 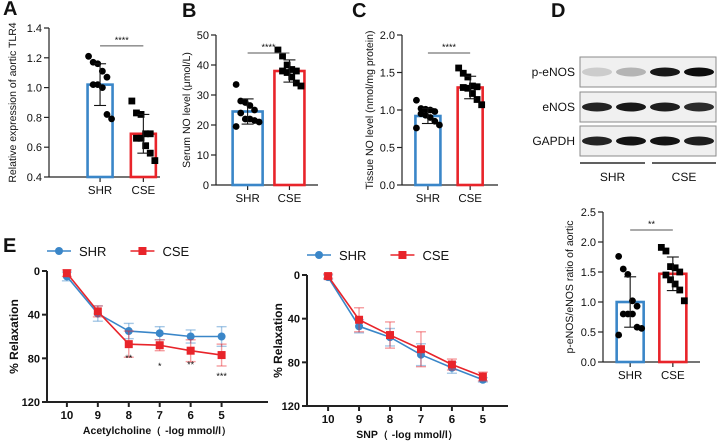 What do you see at coordinates (684, 177) in the screenshot?
I see `text: CSE` at bounding box center [684, 177].